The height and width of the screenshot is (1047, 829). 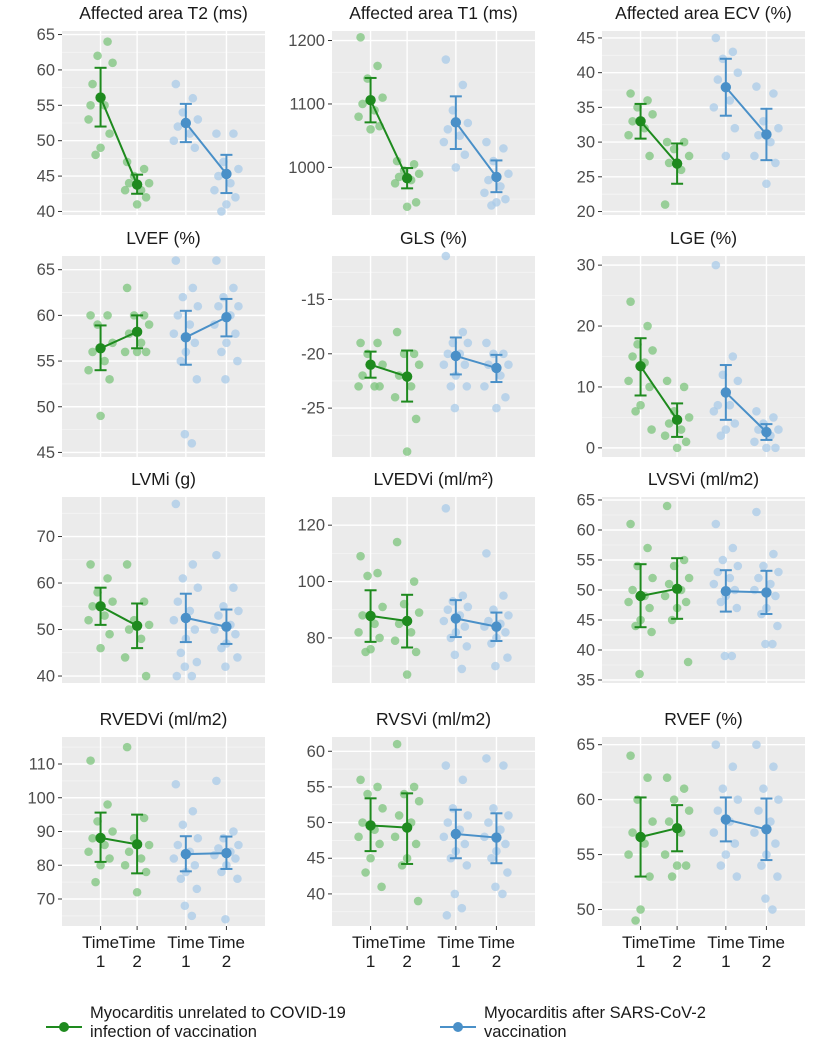 What do you see at coordinates (306, 41) in the screenshot?
I see `y-tick-label: 1200` at bounding box center [306, 41].